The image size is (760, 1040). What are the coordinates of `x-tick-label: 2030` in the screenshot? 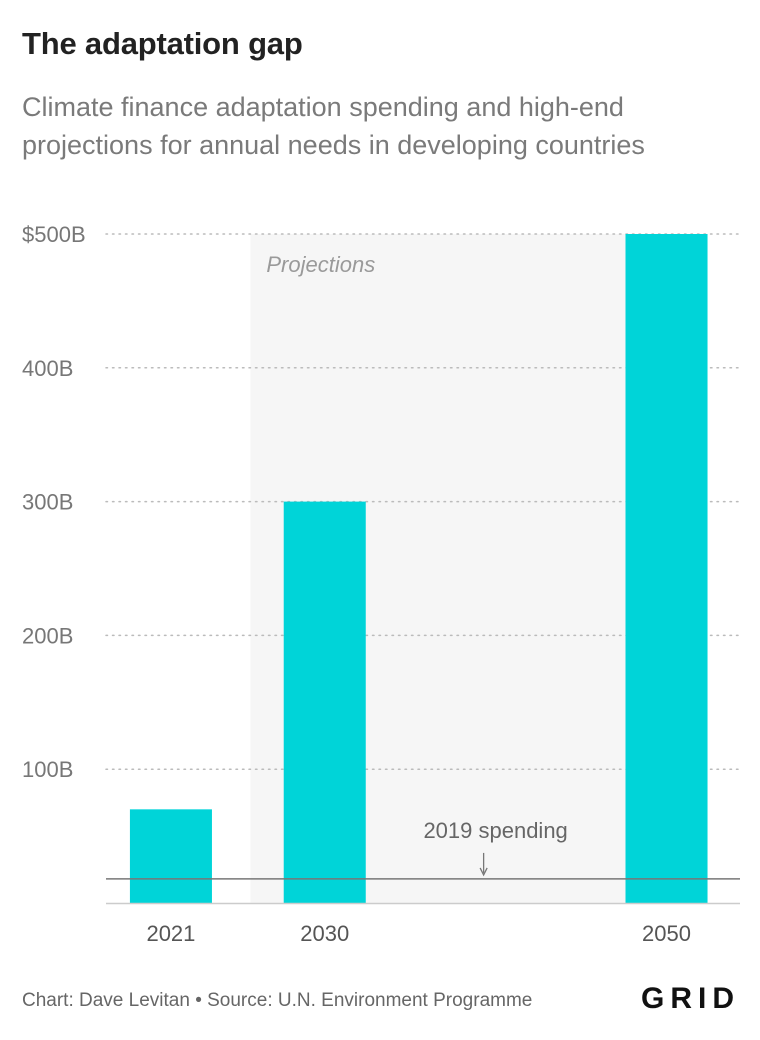 It's located at (324, 933).